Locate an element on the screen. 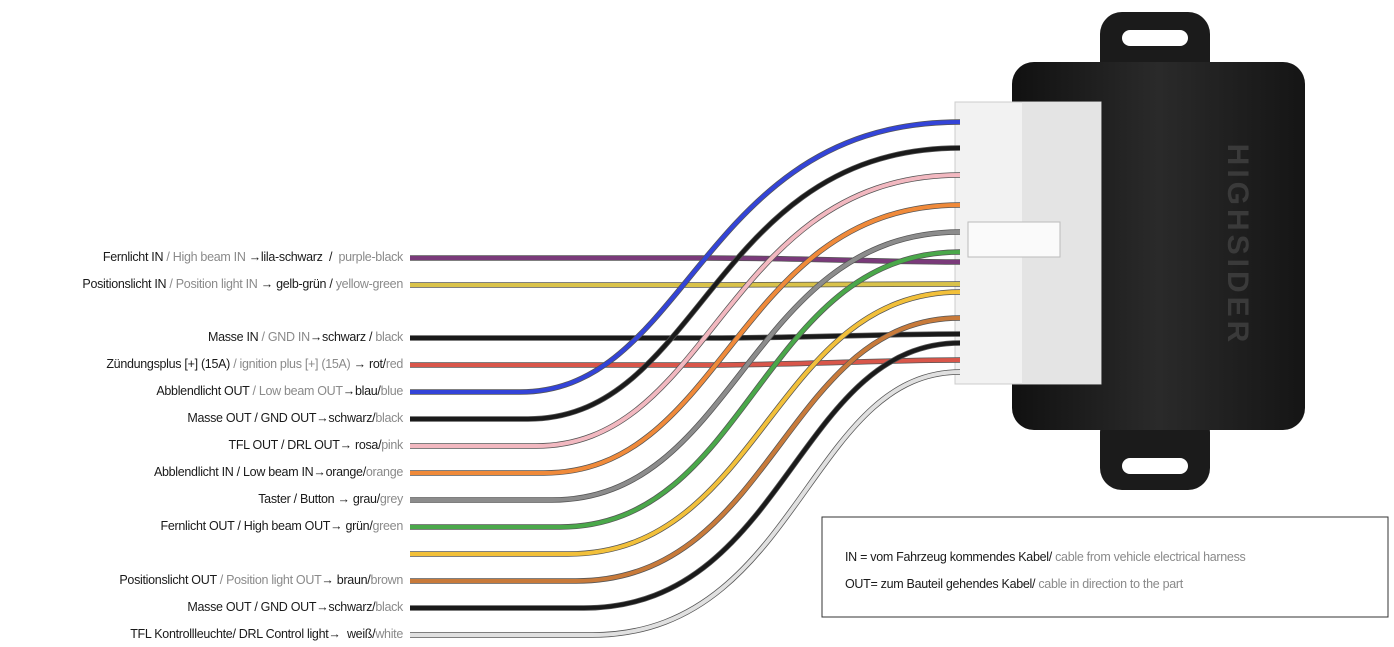 This screenshot has height=647, width=1394. label-segment: Positionslicht IN is located at coordinates (124, 284).